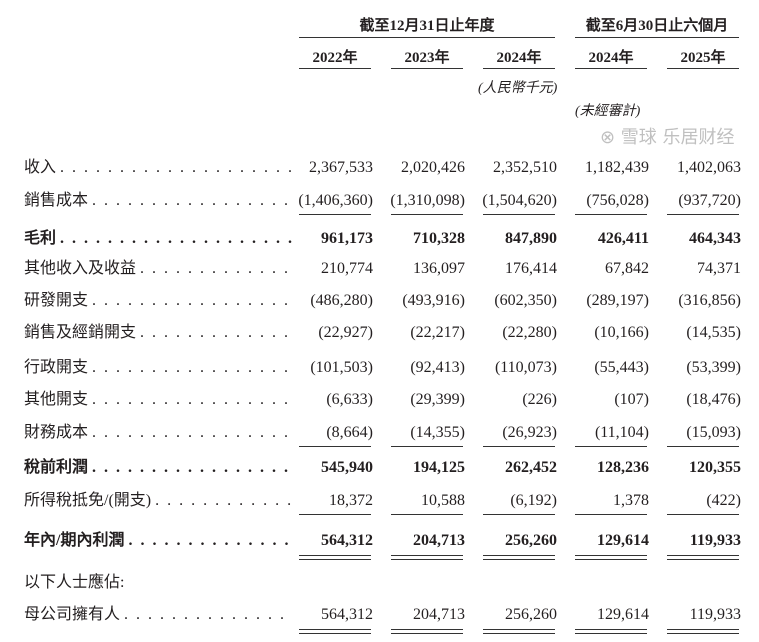 This screenshot has width=759, height=642. Describe the element at coordinates (533, 500) in the screenshot. I see `cell-value: (6,192)` at that location.